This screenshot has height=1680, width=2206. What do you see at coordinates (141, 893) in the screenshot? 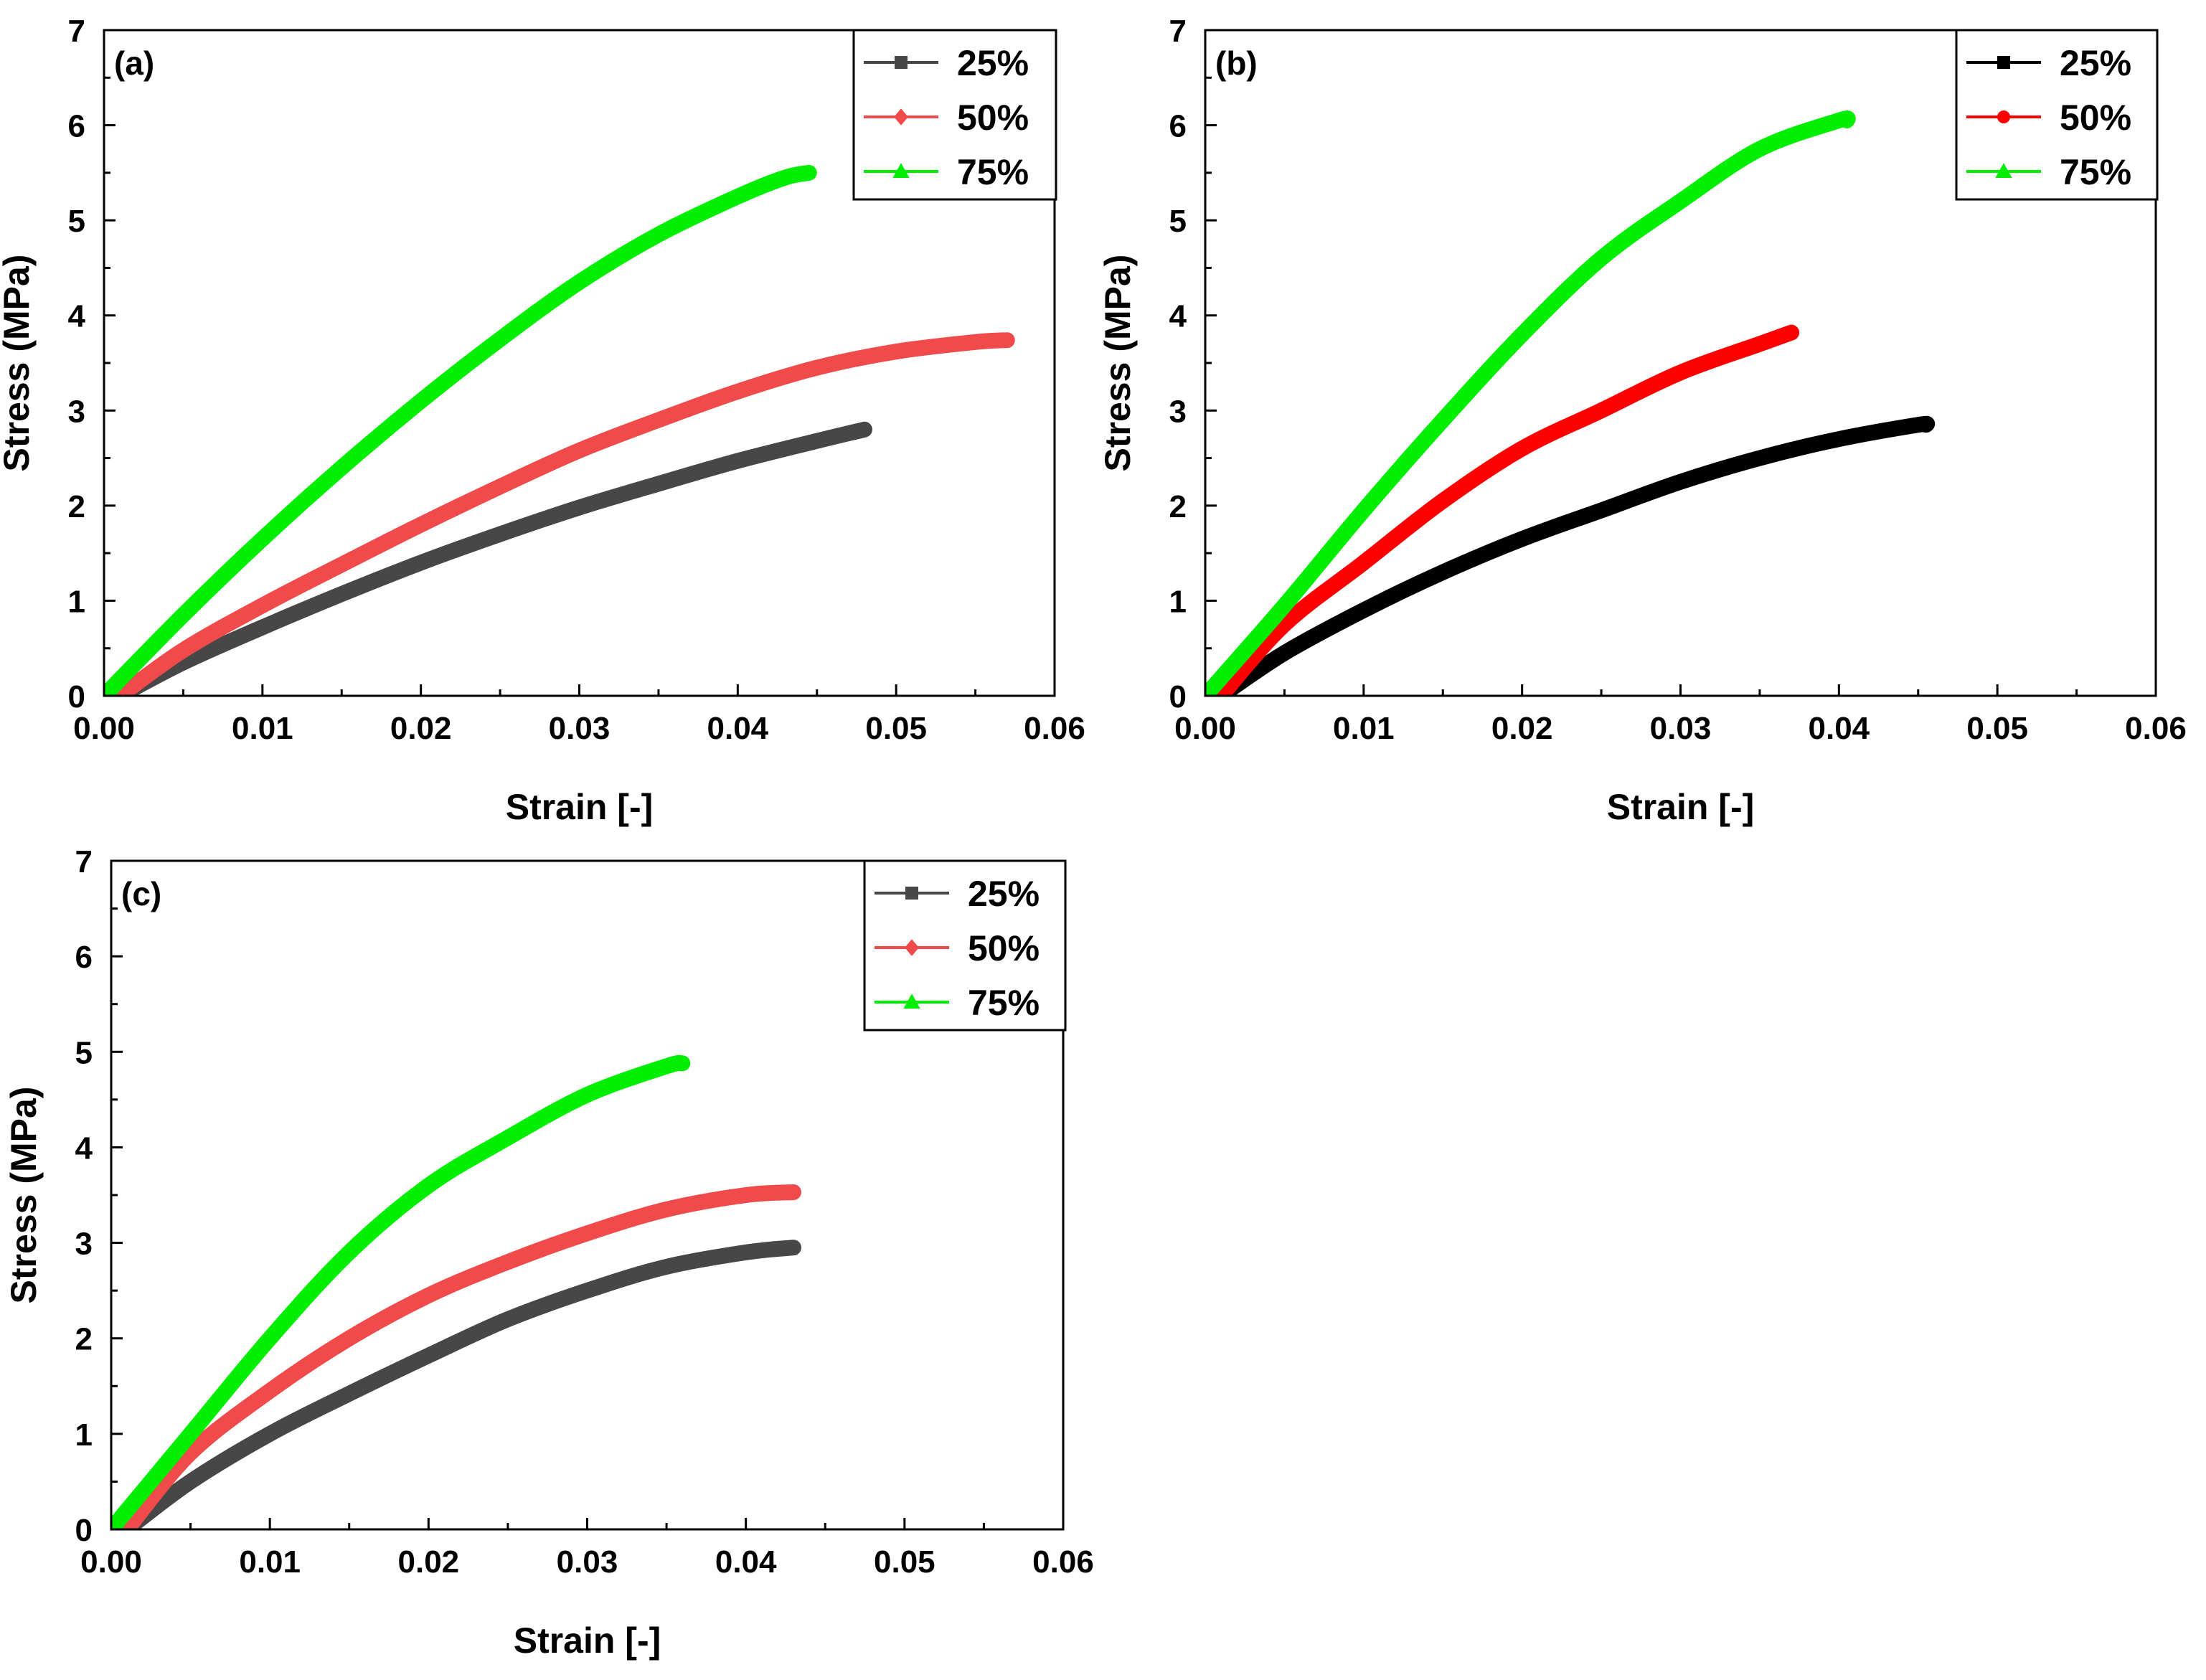
I see `panel-label: (c)` at bounding box center [141, 893].